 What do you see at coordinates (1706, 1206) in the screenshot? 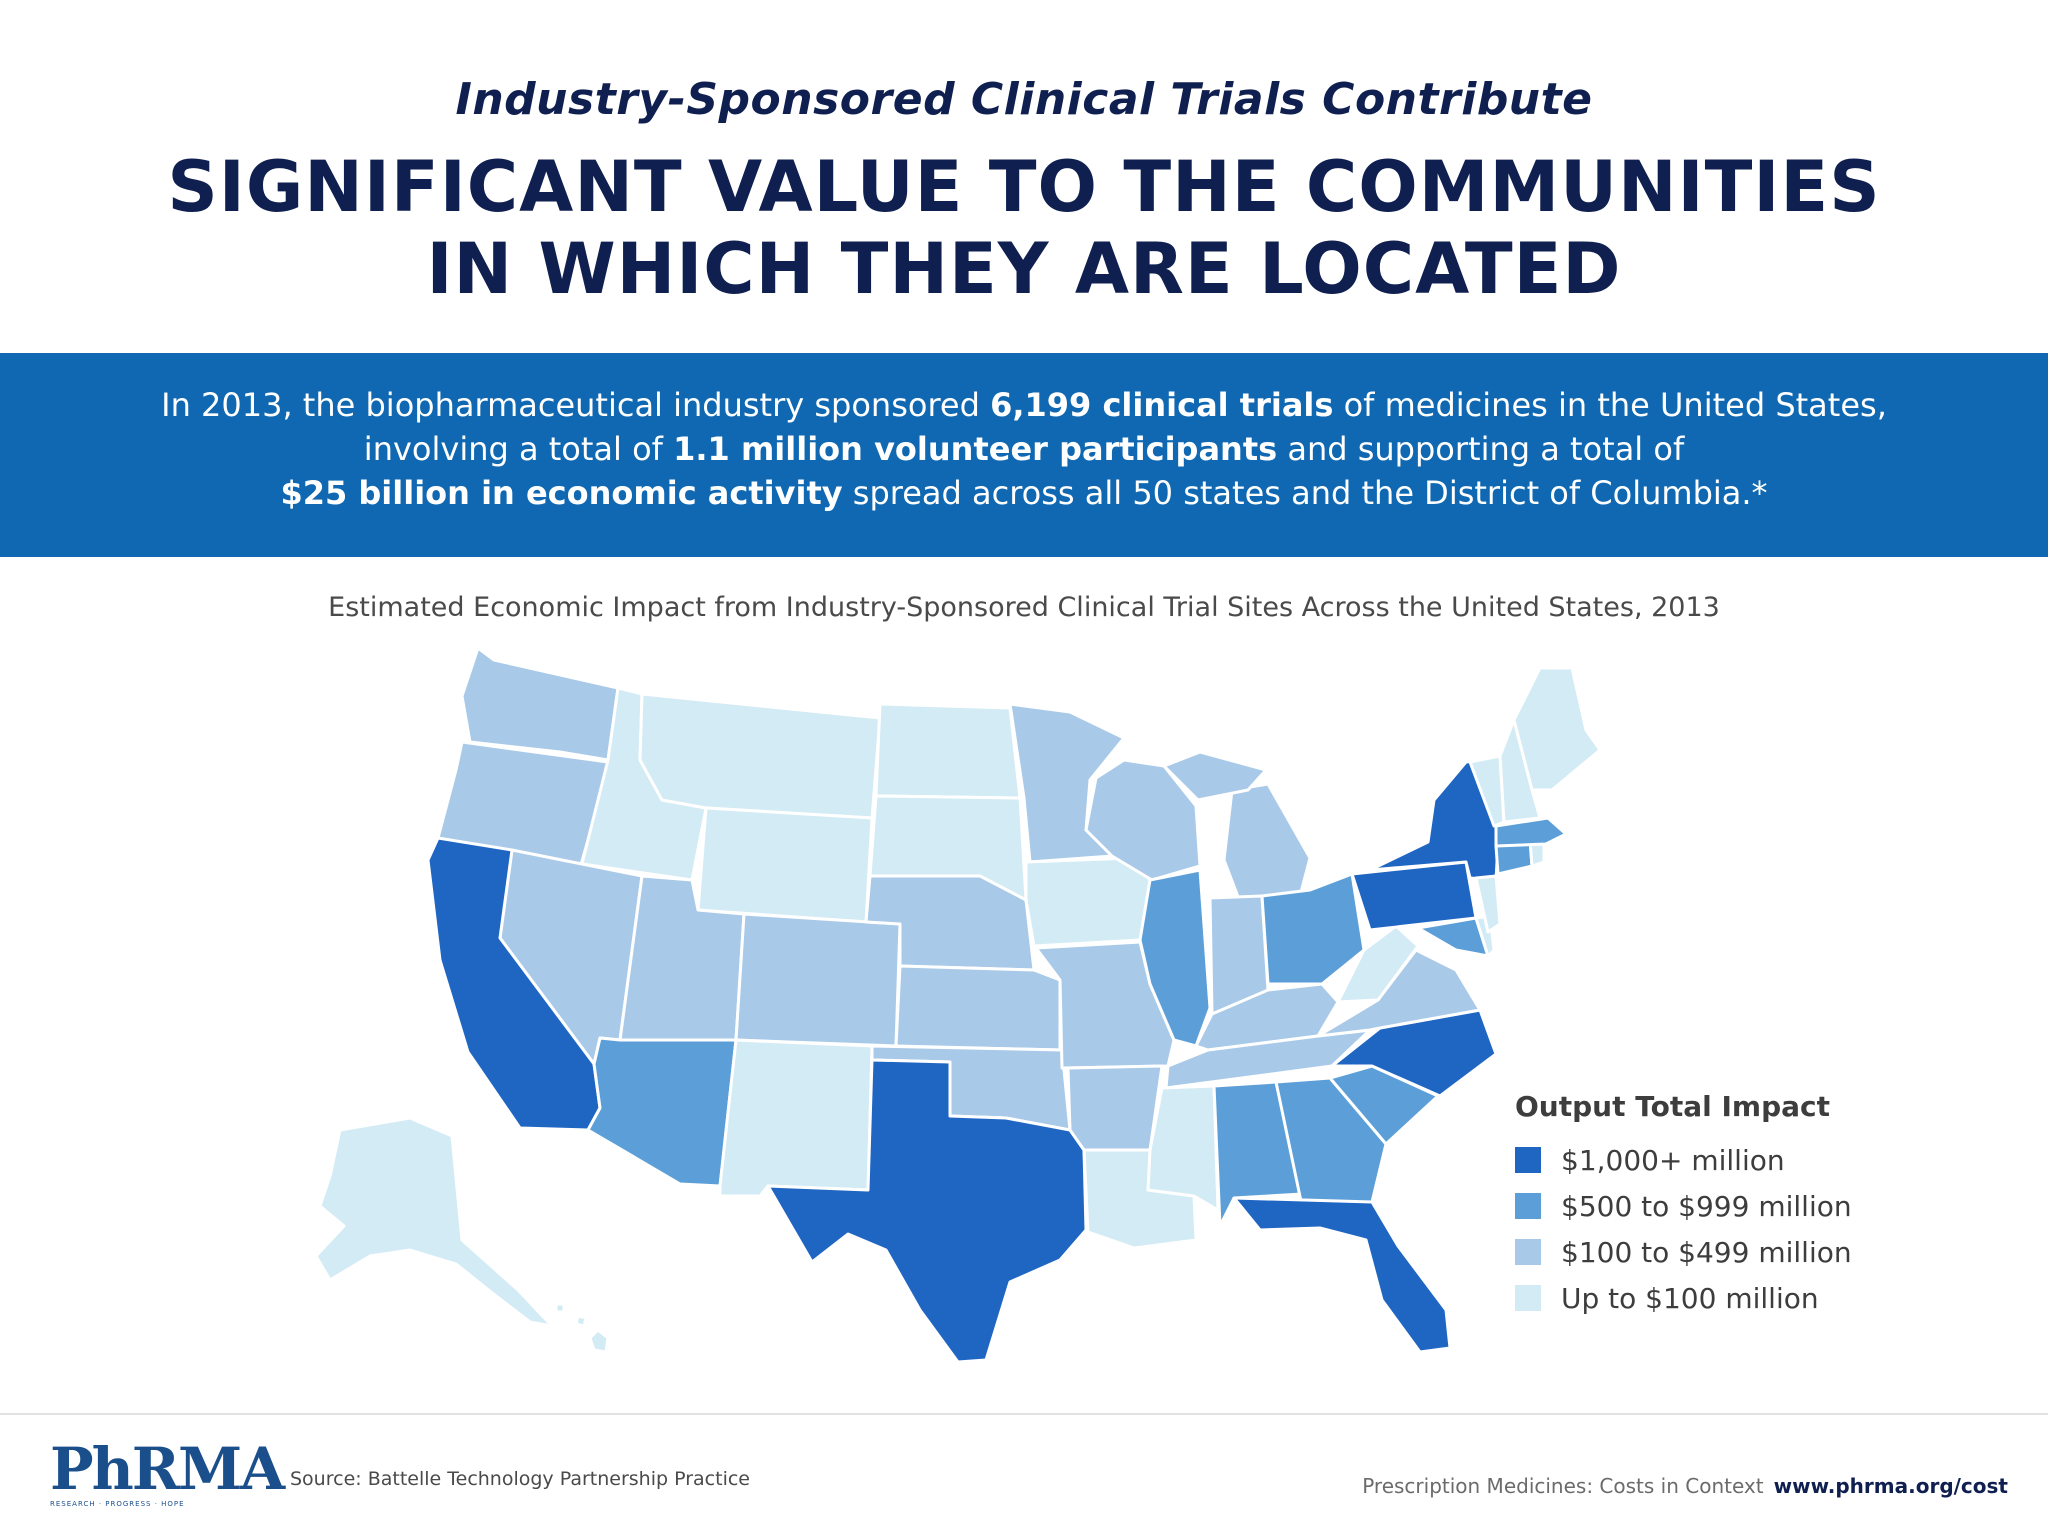
I see `legend-label: $500 to $999 million` at bounding box center [1706, 1206].